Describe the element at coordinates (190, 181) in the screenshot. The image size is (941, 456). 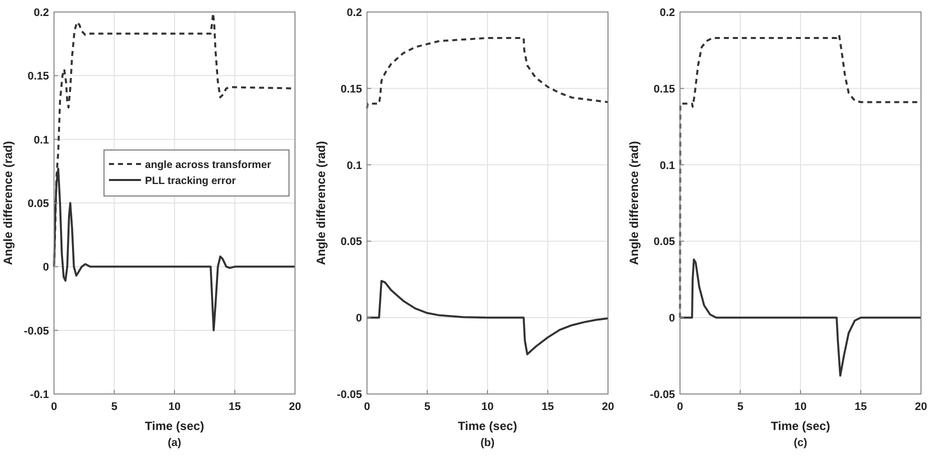
I see `legend-label: PLL tracking error` at that location.